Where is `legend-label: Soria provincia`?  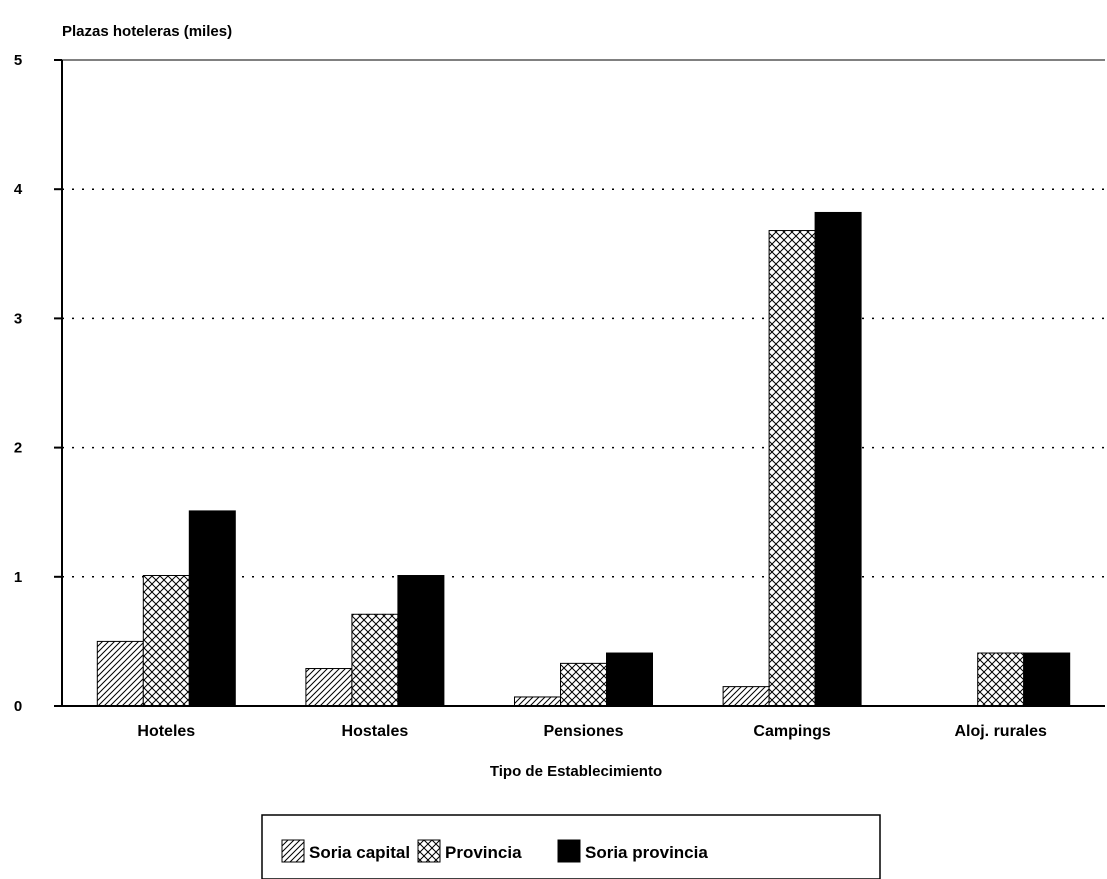
legend-label: Soria provincia is located at coordinates (646, 852).